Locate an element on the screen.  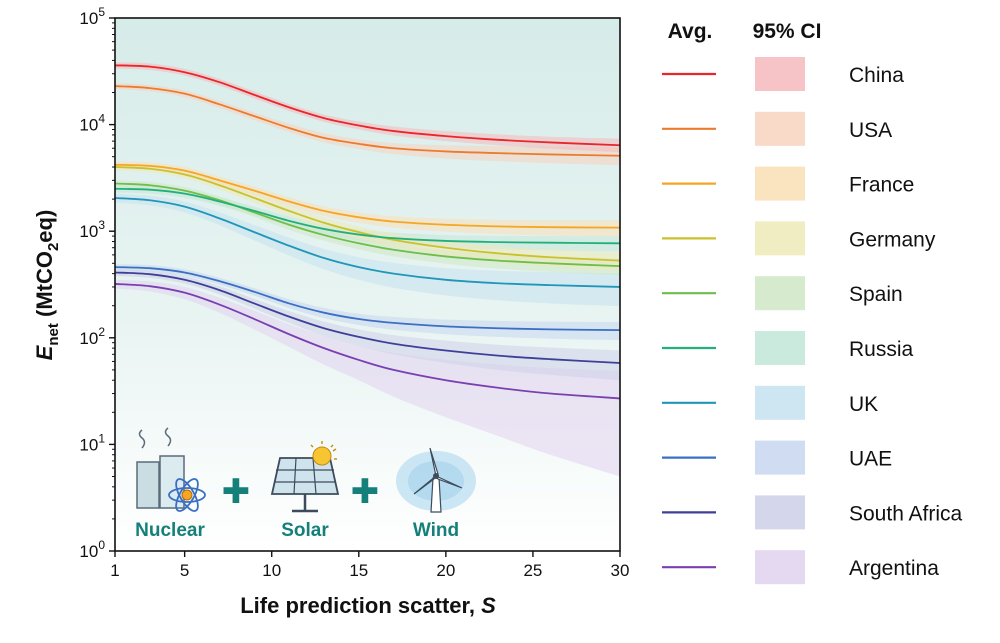
legend-label-usa: USA is located at coordinates (870, 130).